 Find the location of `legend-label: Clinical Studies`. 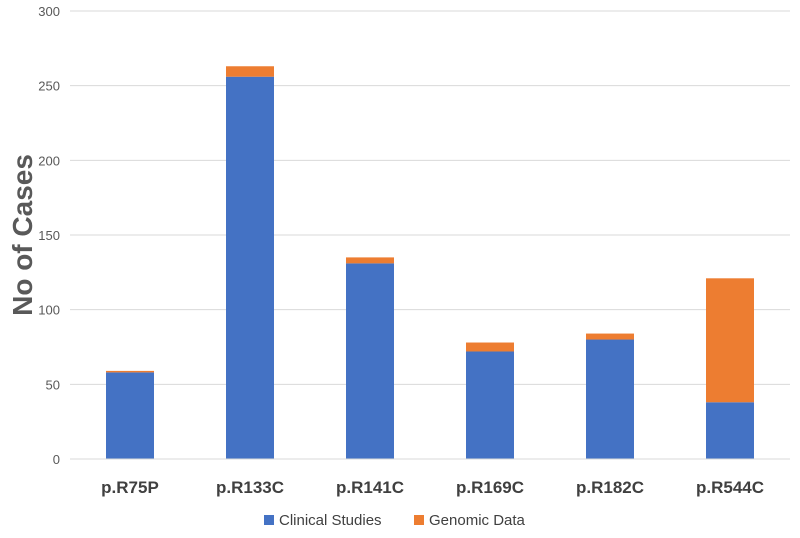

legend-label: Clinical Studies is located at coordinates (330, 520).